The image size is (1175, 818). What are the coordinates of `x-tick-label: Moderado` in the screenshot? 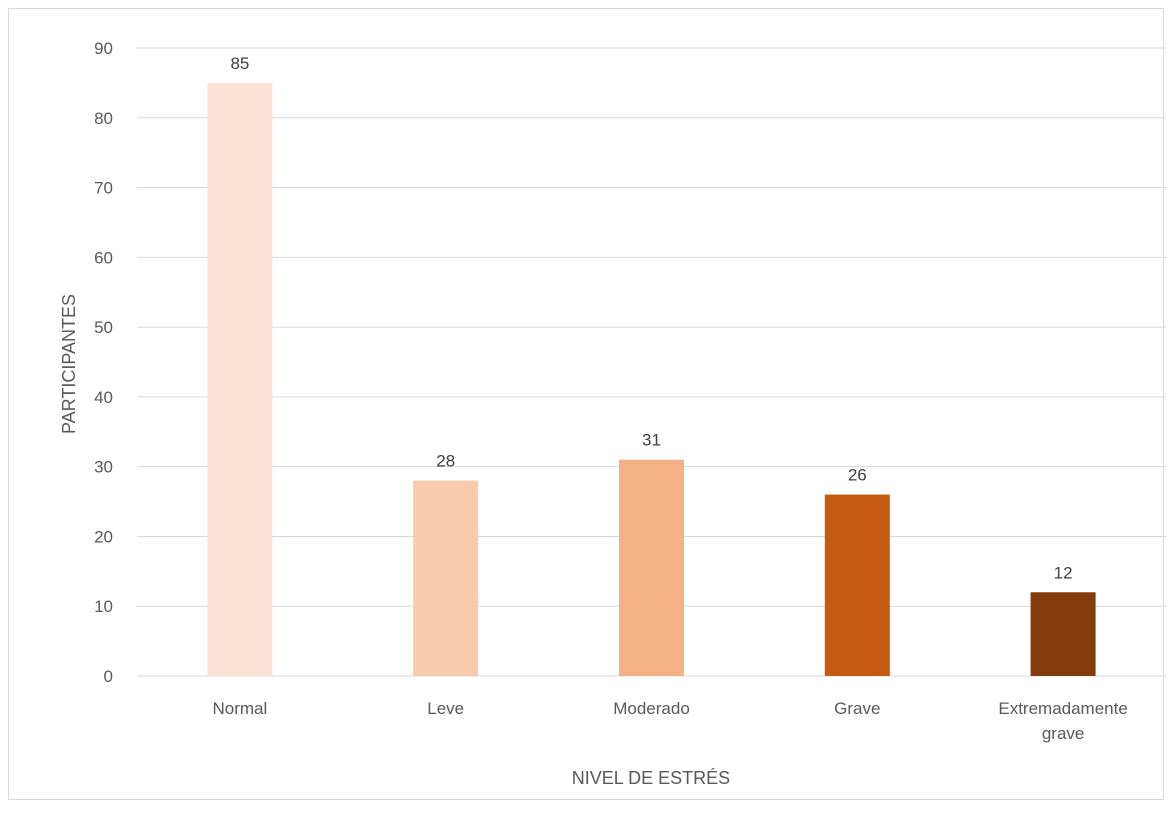 It's located at (651, 708).